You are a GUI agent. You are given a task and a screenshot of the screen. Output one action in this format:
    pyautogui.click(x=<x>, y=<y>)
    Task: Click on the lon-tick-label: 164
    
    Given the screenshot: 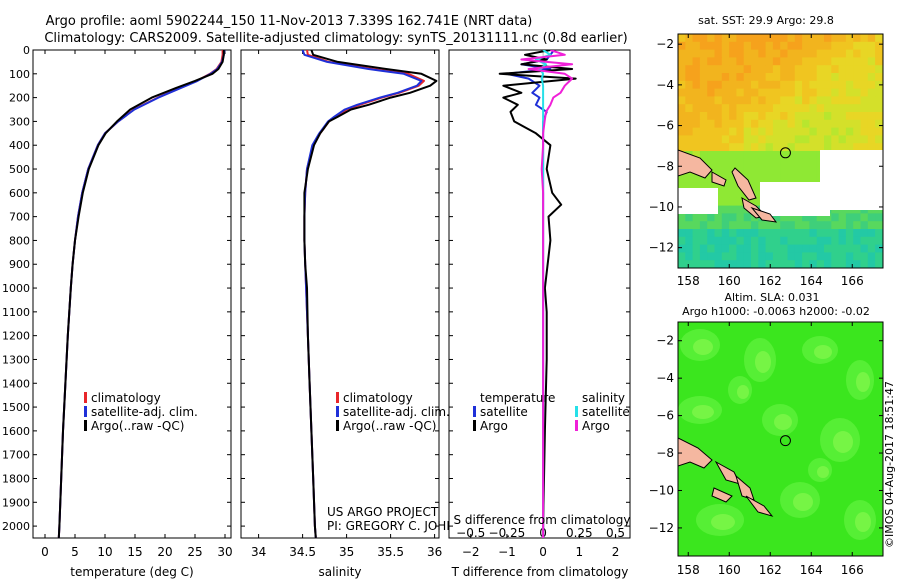 What is the action you would take?
    pyautogui.click(x=811, y=281)
    